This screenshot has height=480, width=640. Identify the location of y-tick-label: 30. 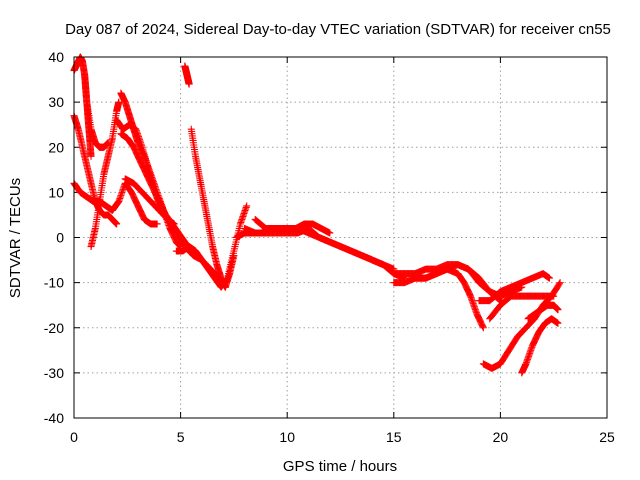
(56, 102).